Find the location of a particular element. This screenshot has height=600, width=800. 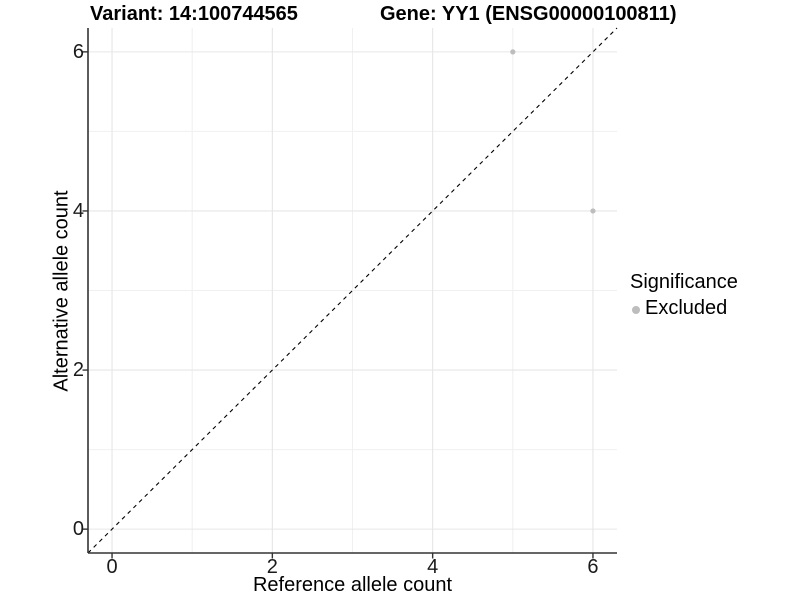

plot-title-variant: Variant: 14:100744565 is located at coordinates (194, 14).